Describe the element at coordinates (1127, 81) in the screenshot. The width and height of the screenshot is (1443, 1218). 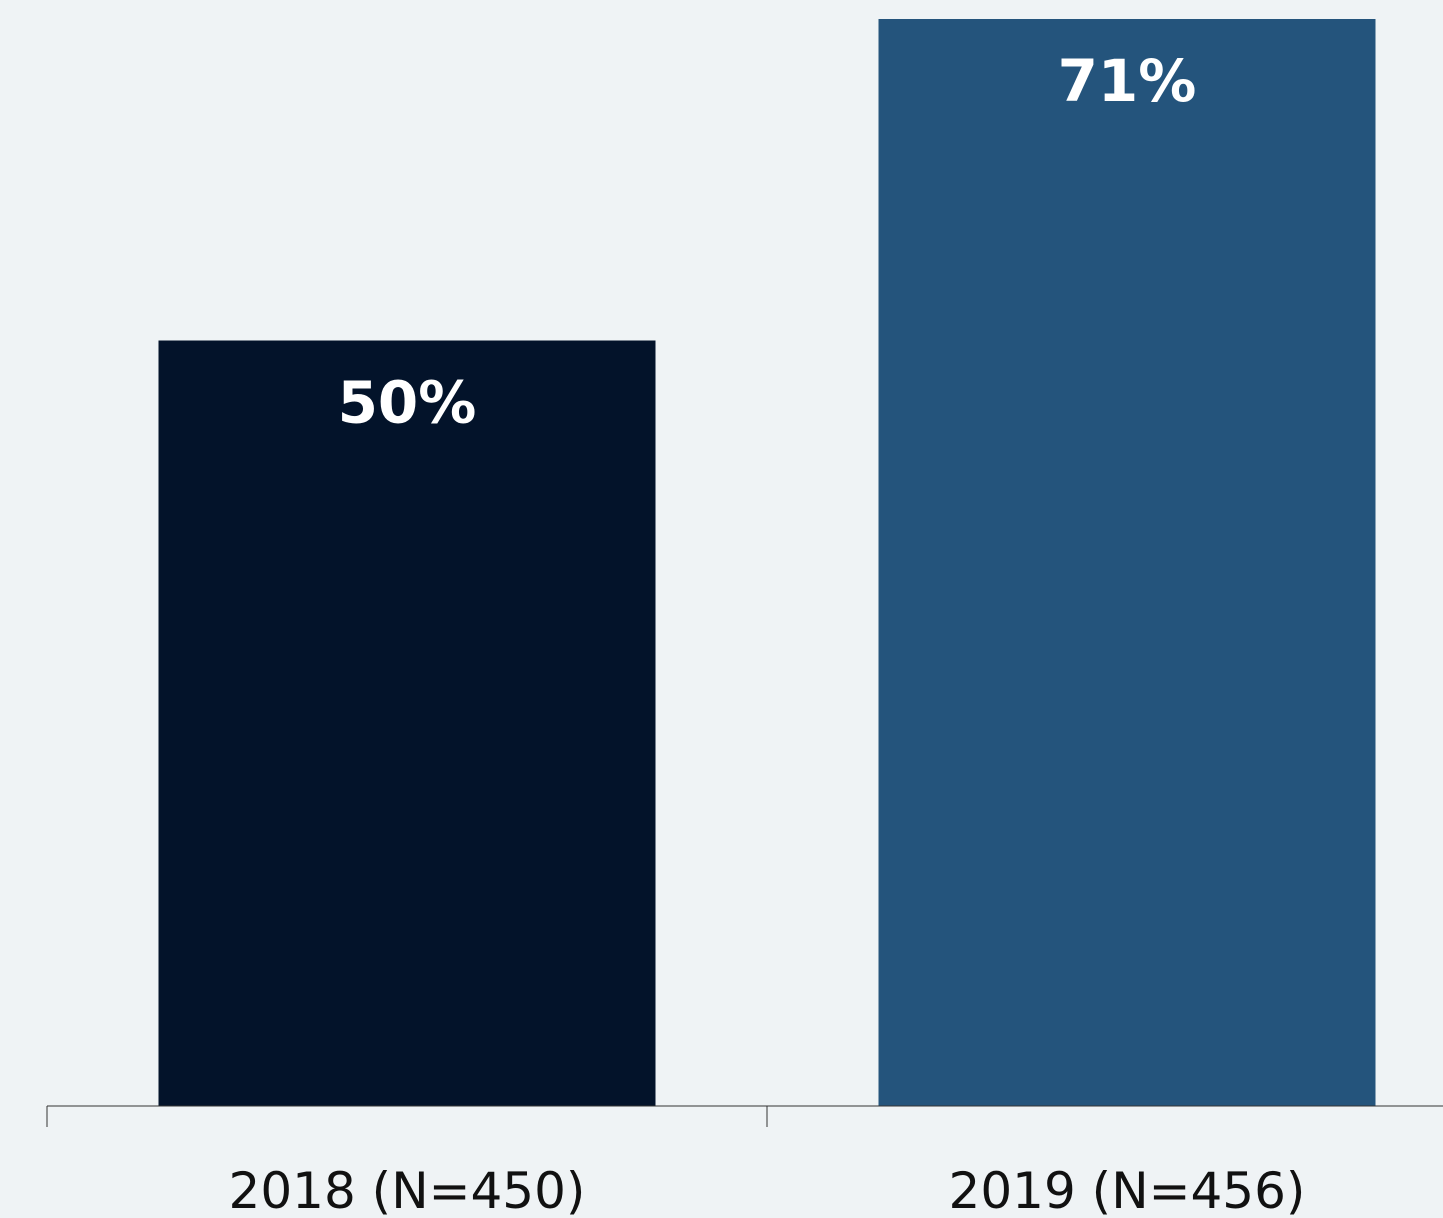
I see `value-label: 71%` at that location.